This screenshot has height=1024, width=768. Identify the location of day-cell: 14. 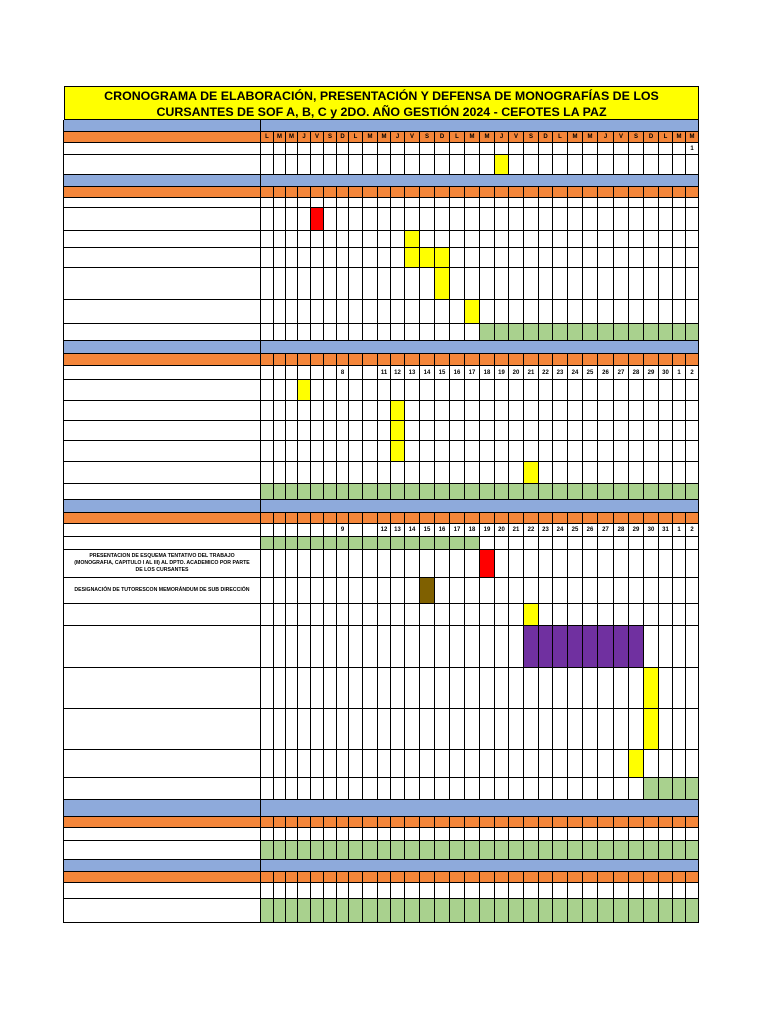
(427, 373).